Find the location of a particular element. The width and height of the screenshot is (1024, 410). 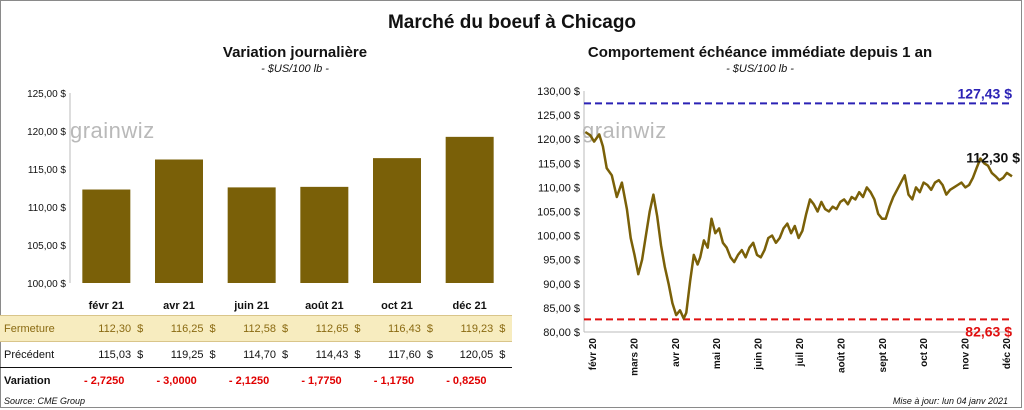

table-cell-value: - 1,7750 is located at coordinates (322, 380).